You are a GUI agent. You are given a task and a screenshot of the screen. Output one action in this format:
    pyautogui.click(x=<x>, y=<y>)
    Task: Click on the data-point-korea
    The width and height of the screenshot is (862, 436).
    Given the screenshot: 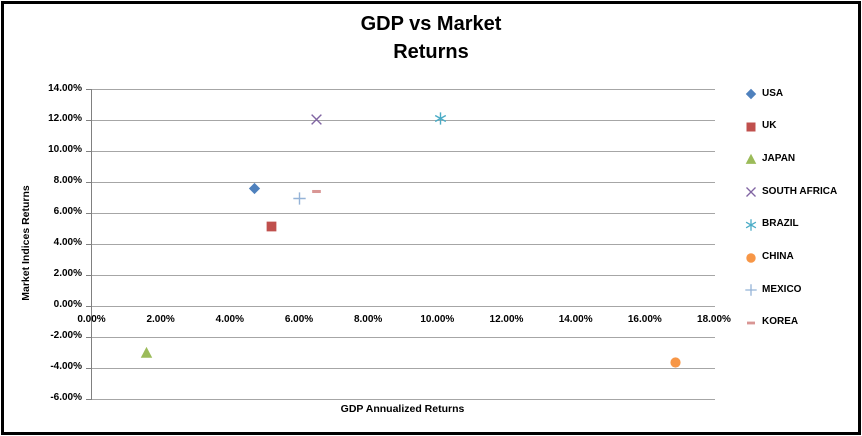 What is the action you would take?
    pyautogui.click(x=316, y=191)
    